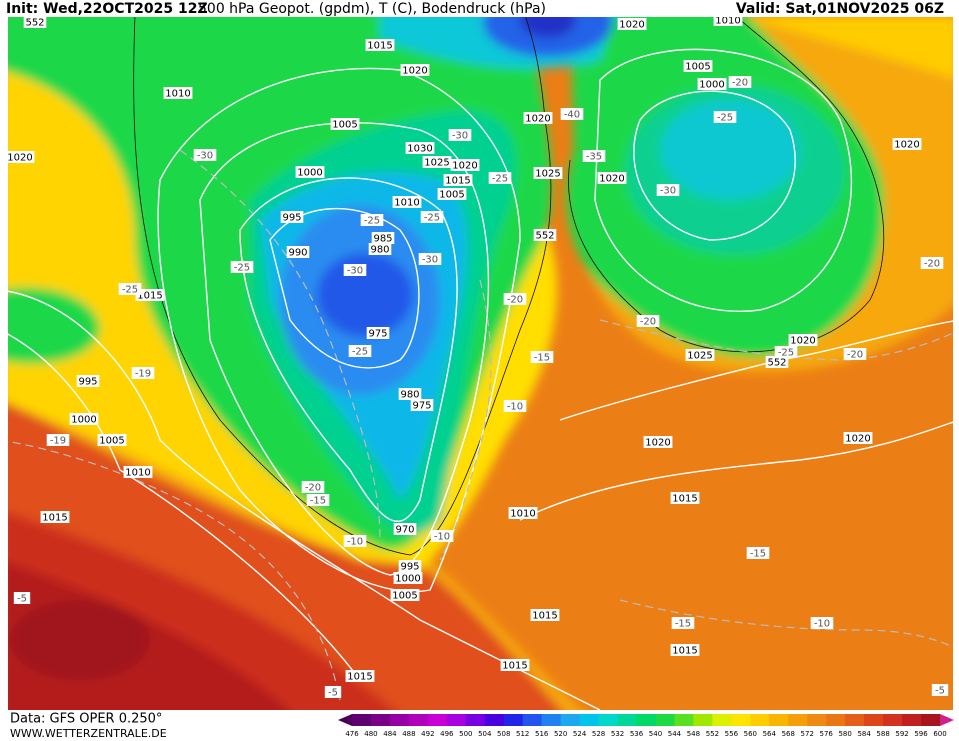 This screenshot has height=741, width=959. What do you see at coordinates (436, 163) in the screenshot?
I see `isobar-label: 1025` at bounding box center [436, 163].